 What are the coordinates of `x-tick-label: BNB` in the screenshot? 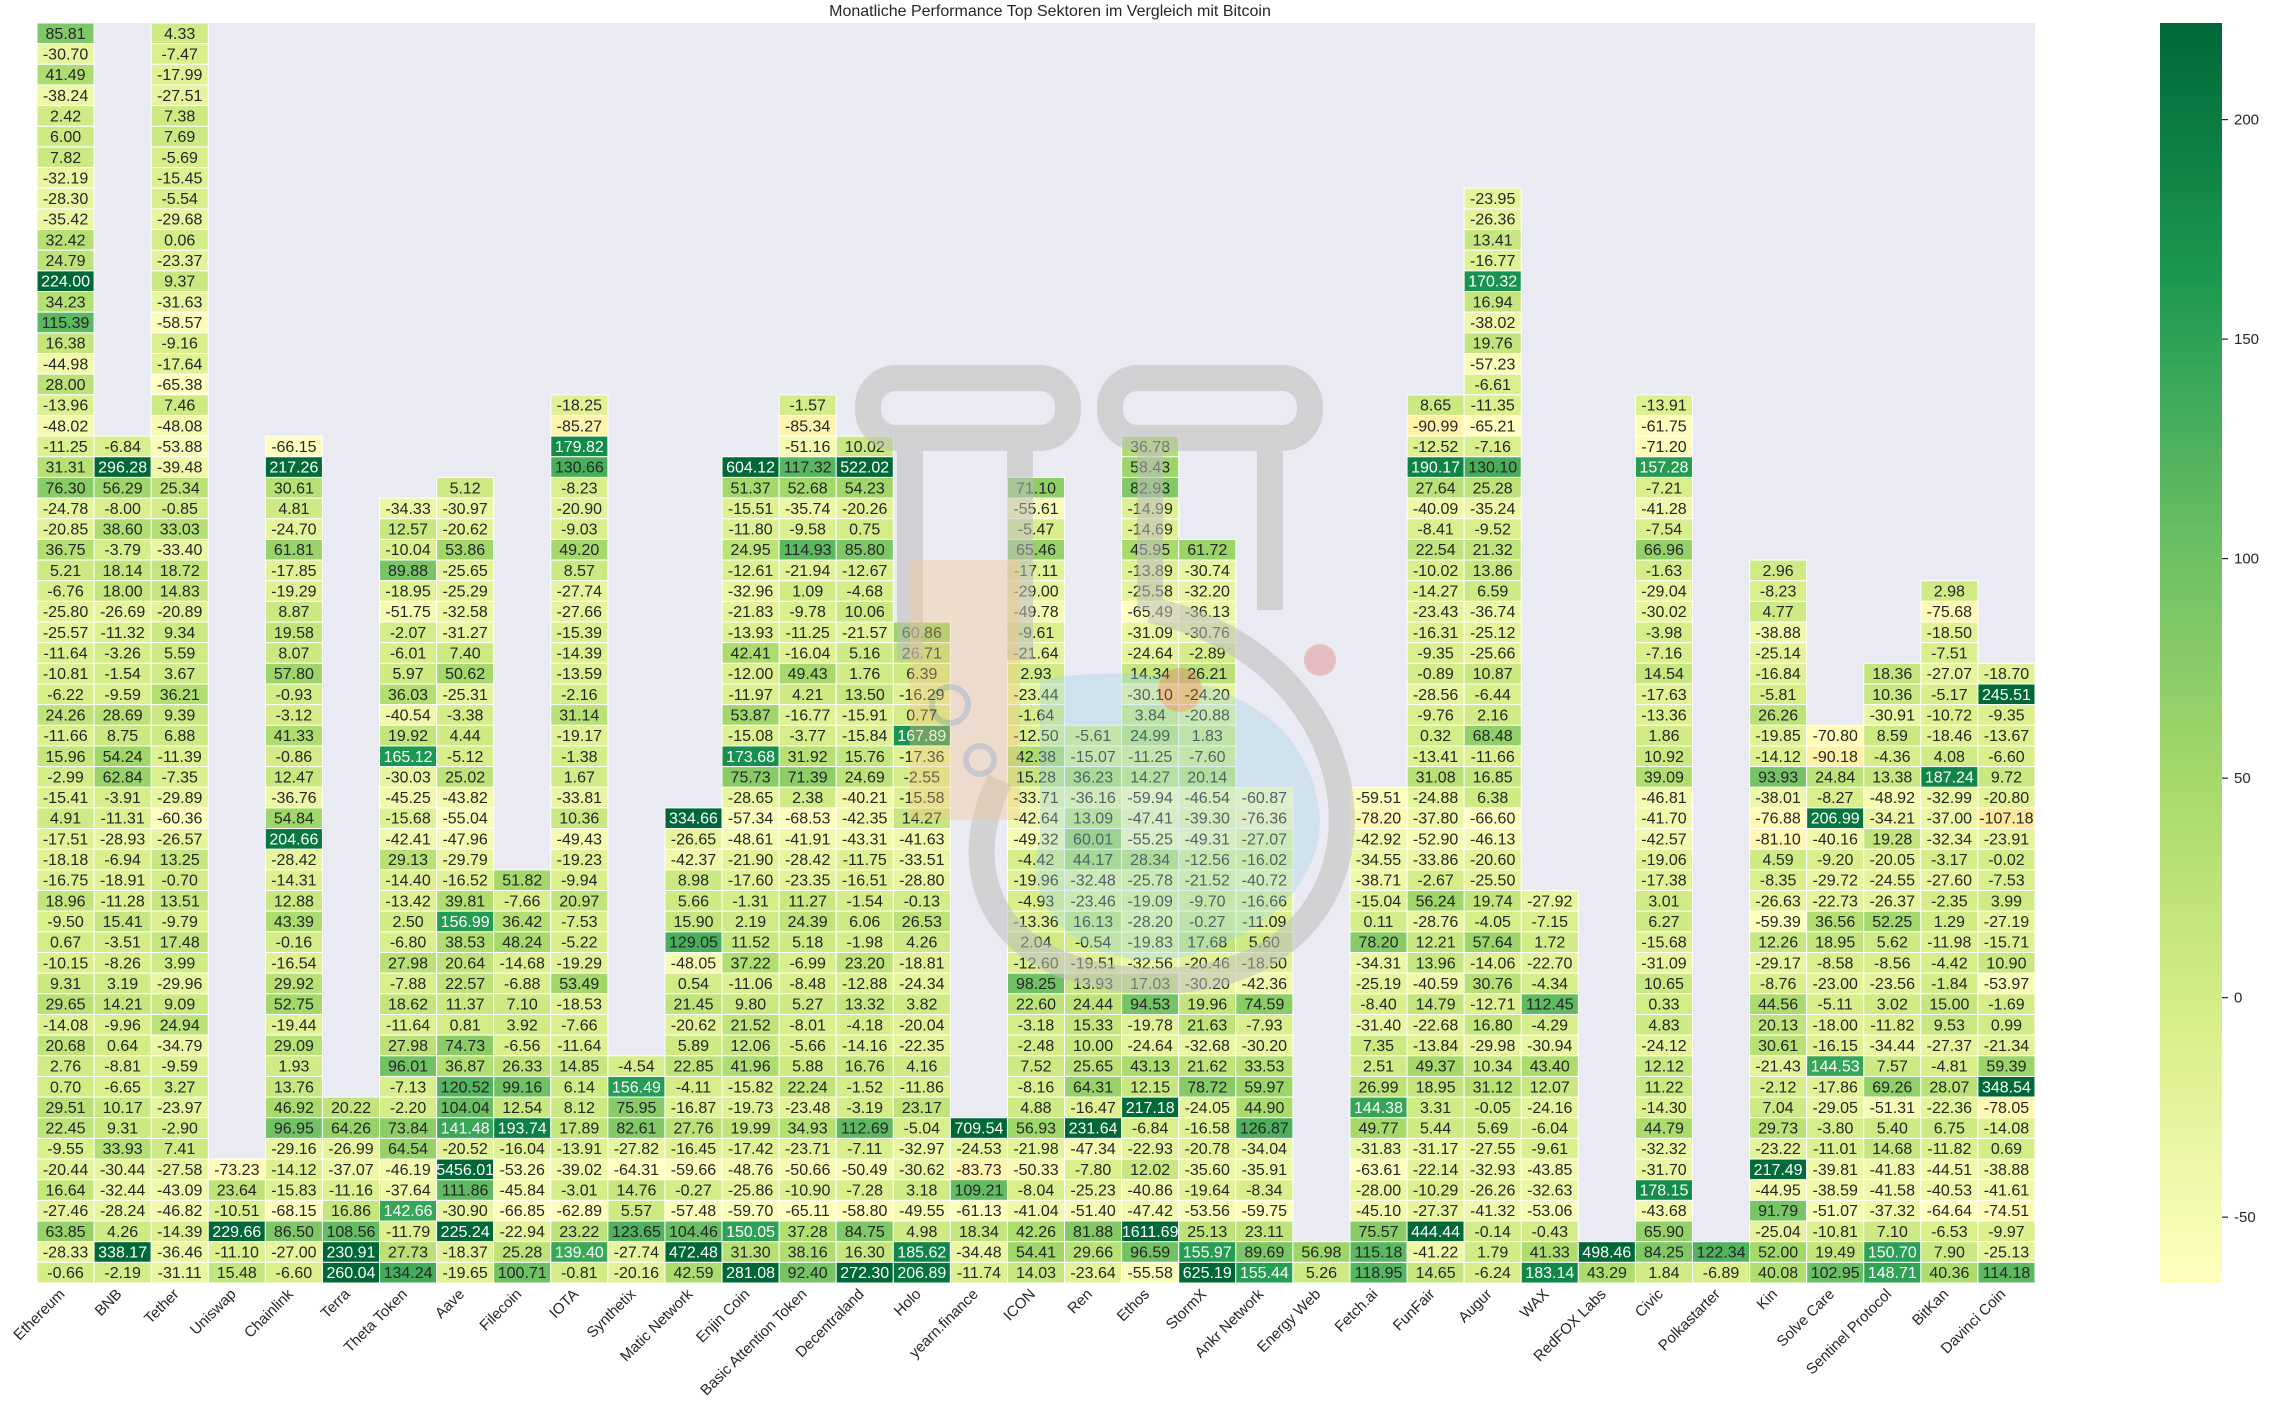 It's located at (109, 1303).